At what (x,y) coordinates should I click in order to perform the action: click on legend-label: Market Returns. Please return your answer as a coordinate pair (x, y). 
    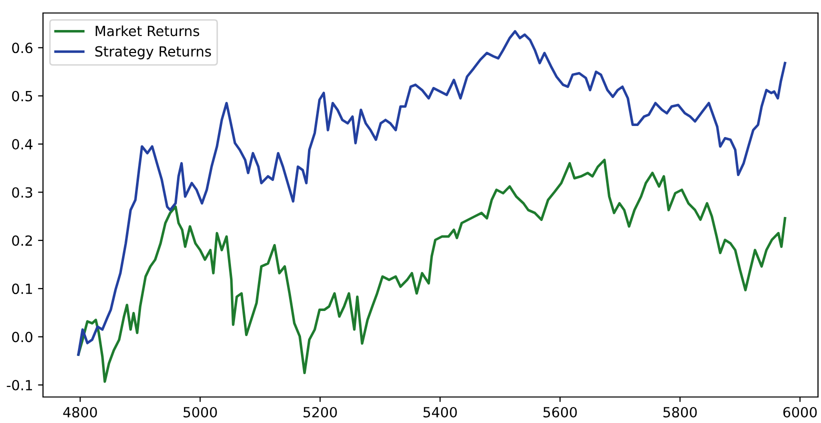
    Looking at the image, I should click on (148, 31).